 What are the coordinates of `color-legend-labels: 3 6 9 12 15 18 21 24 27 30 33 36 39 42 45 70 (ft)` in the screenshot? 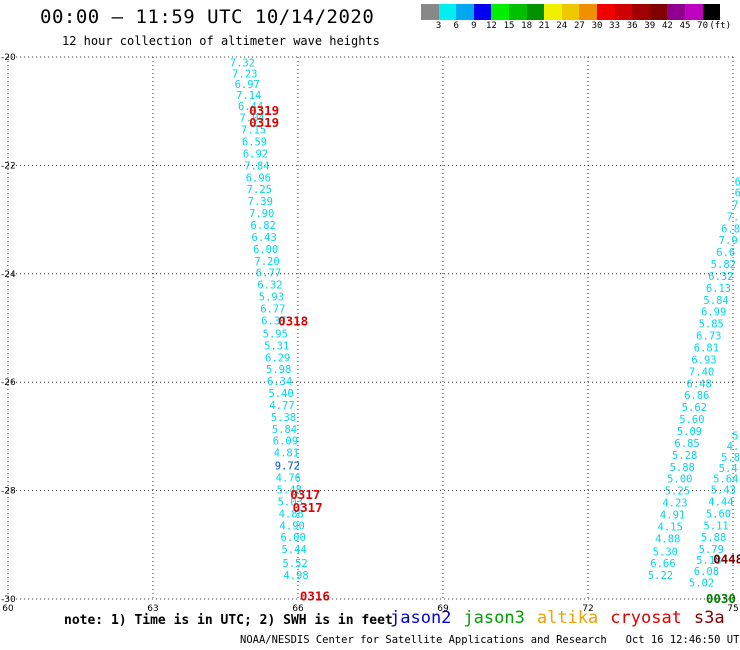 It's located at (580, 27).